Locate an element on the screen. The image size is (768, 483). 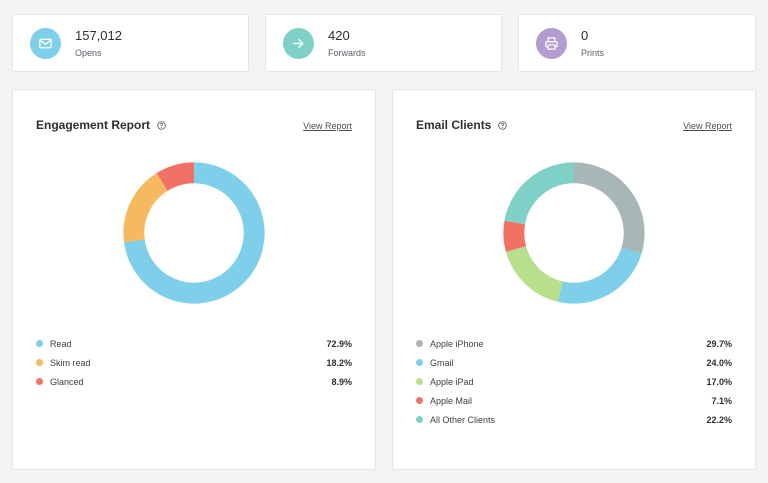
panel-title: Email Clients is located at coordinates (462, 125).